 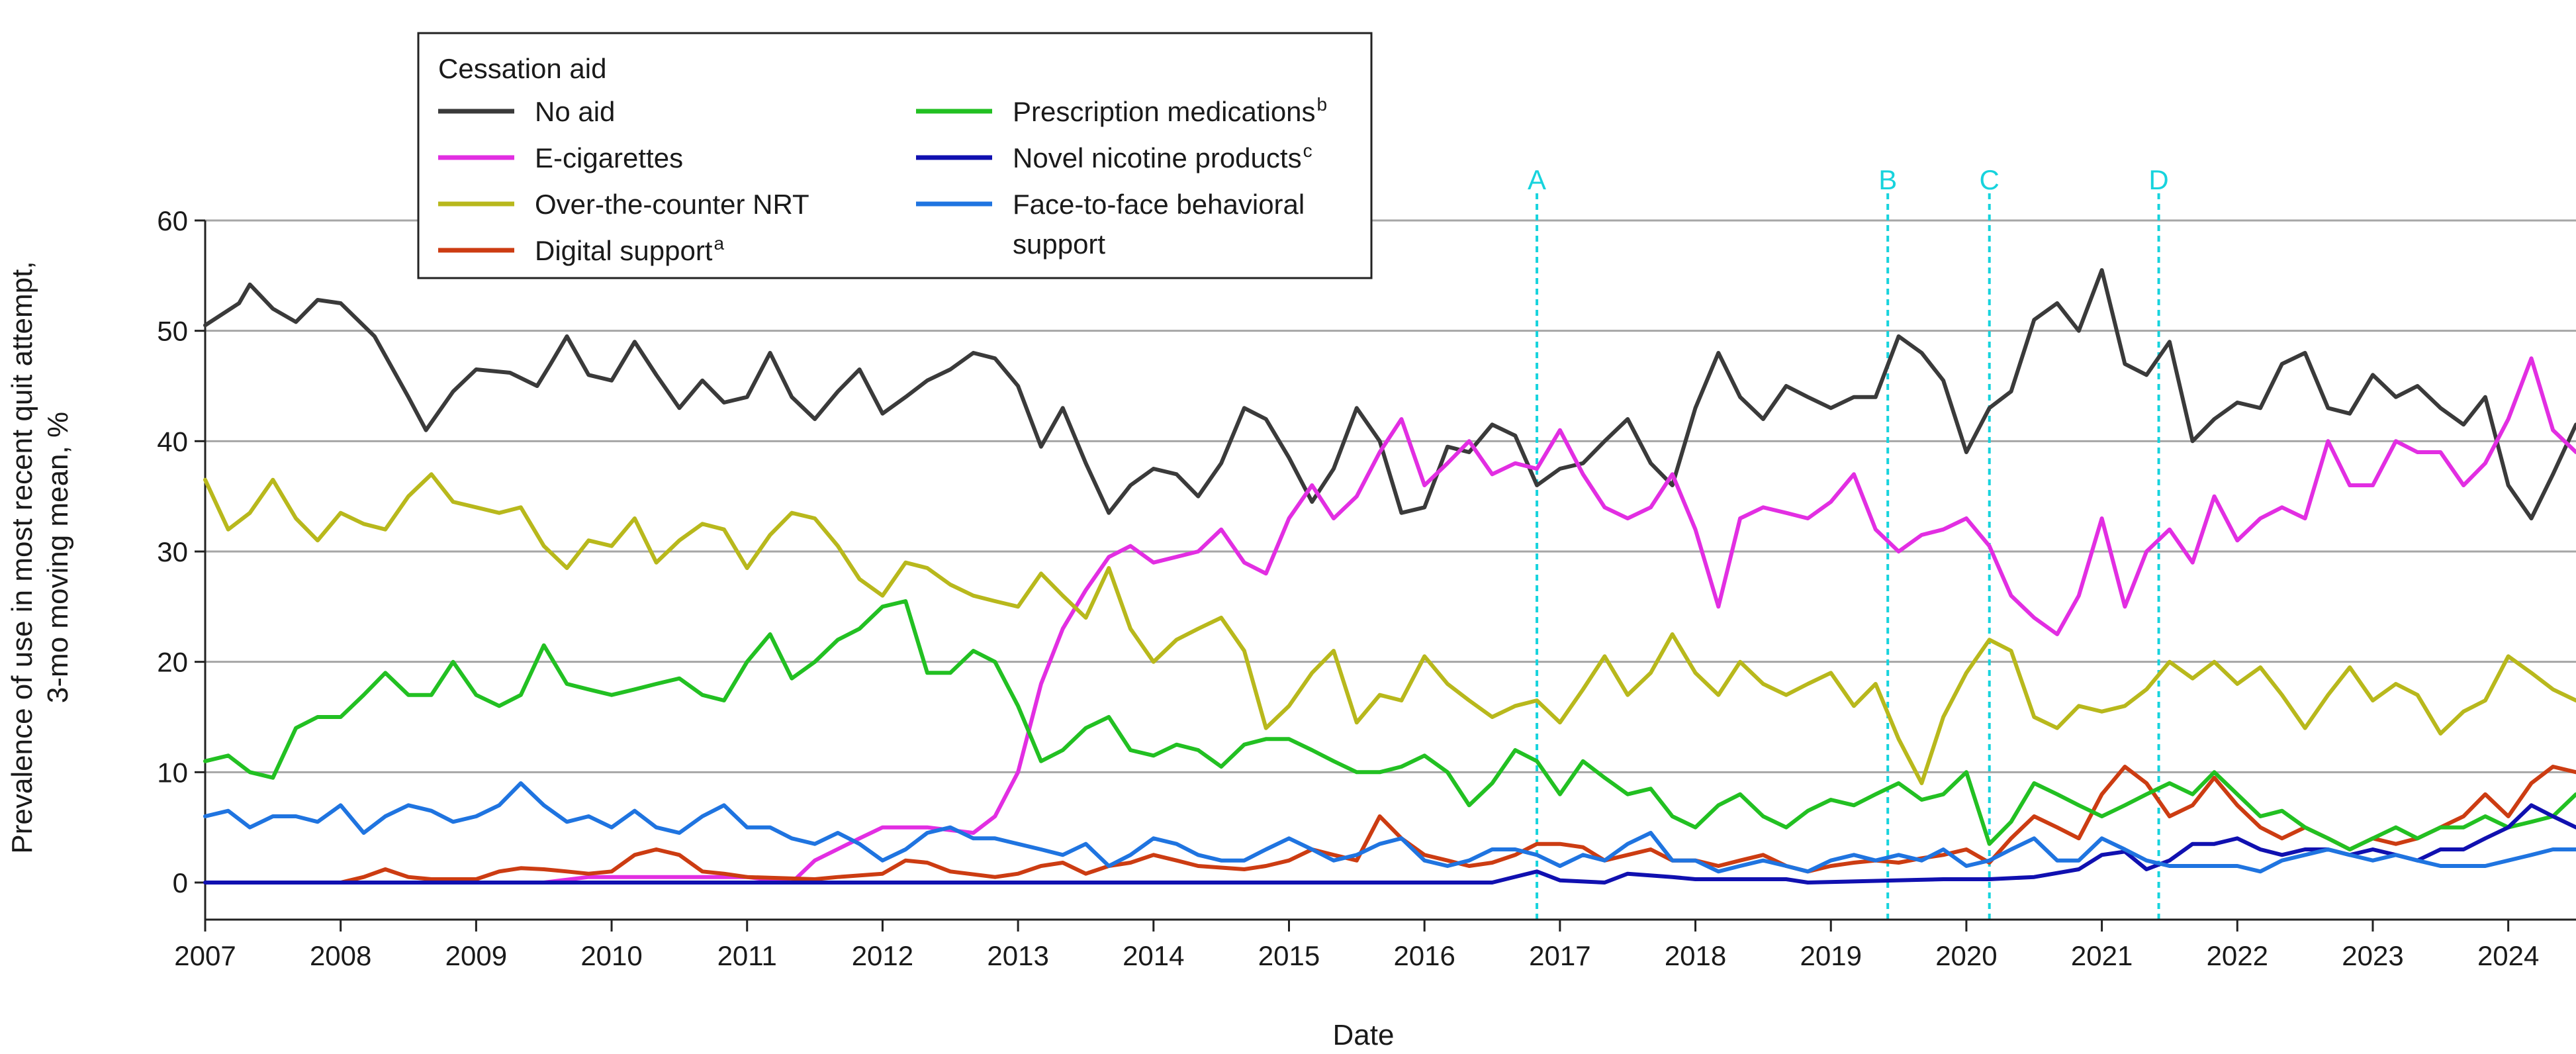 What do you see at coordinates (2372, 955) in the screenshot?
I see `x-tick-label-16: 2023` at bounding box center [2372, 955].